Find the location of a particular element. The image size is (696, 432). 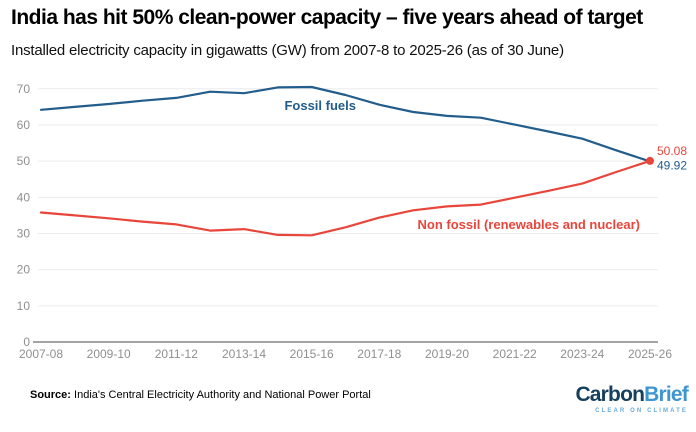

logo-tagline: CLEAR ON CLIMATE is located at coordinates (641, 411).